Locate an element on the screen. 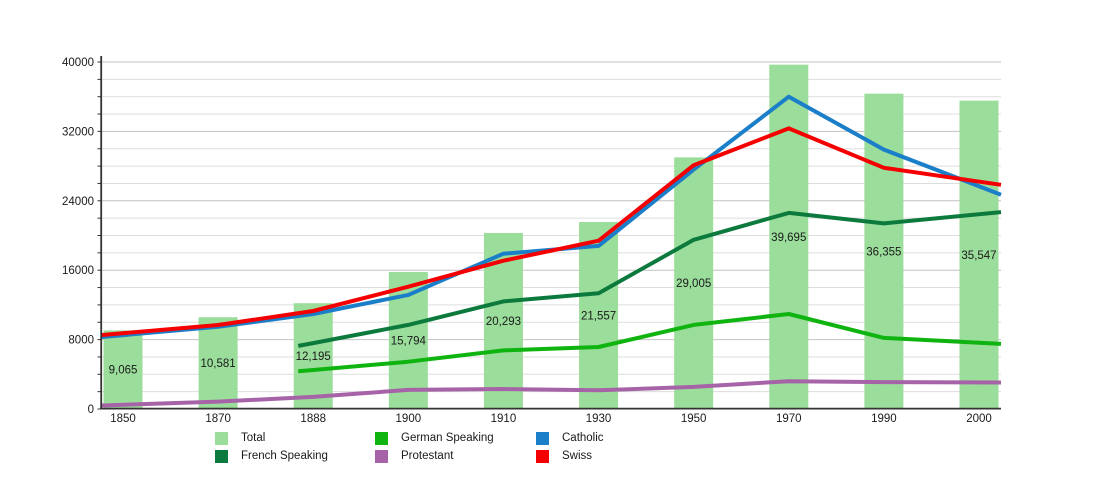 Image resolution: width=1100 pixels, height=500 pixels. x-tick-label-1870: 1870 is located at coordinates (218, 419).